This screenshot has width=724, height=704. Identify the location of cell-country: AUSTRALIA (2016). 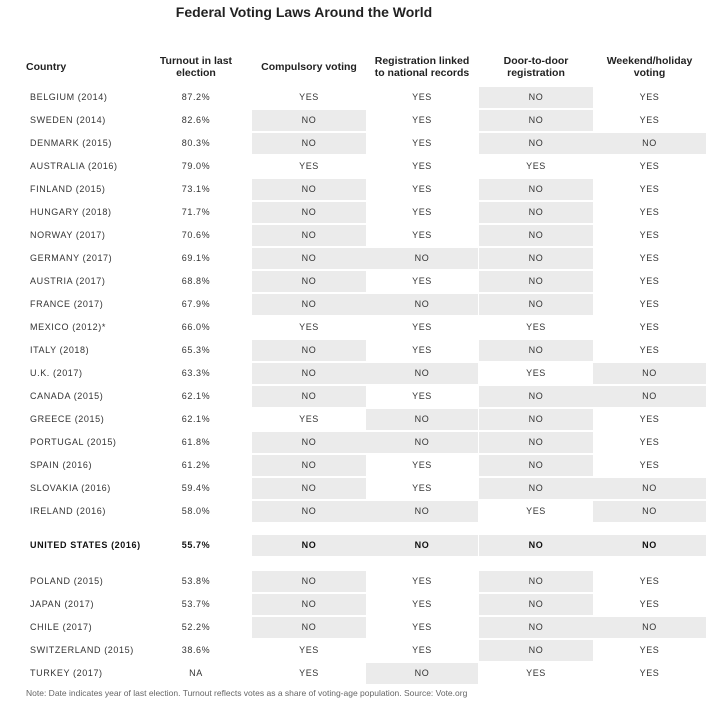
(74, 166).